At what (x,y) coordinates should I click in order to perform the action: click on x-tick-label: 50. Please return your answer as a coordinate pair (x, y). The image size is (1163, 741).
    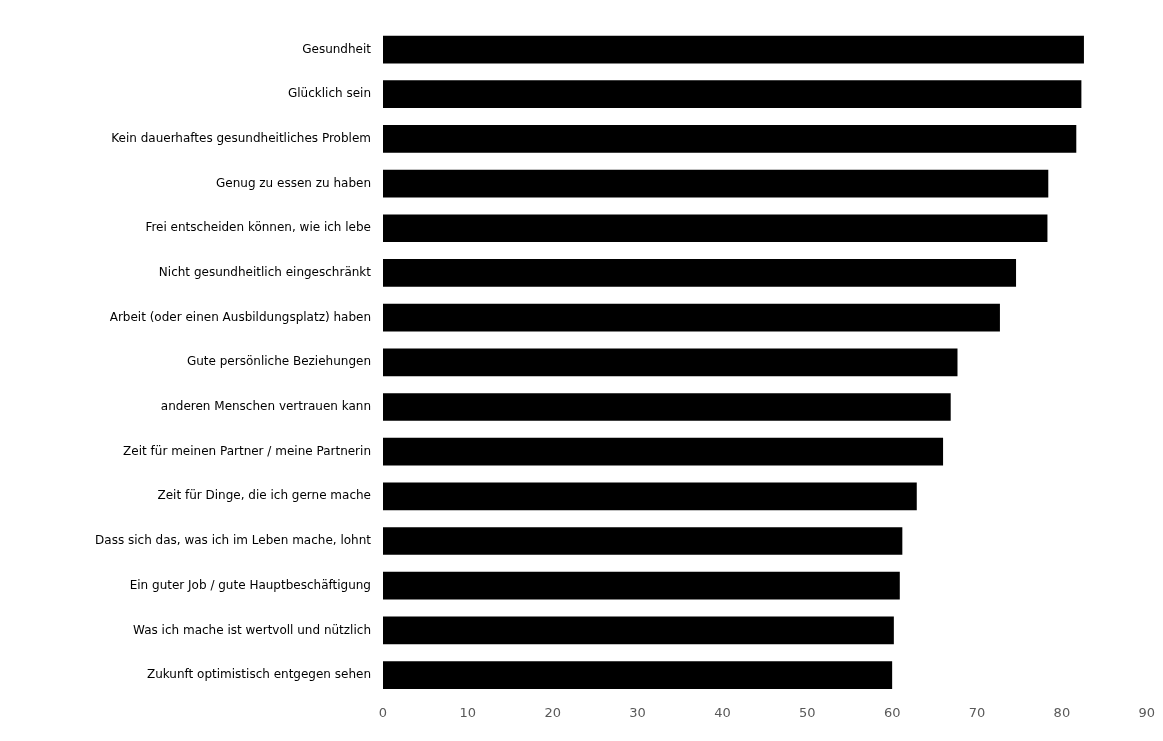
    Looking at the image, I should click on (807, 712).